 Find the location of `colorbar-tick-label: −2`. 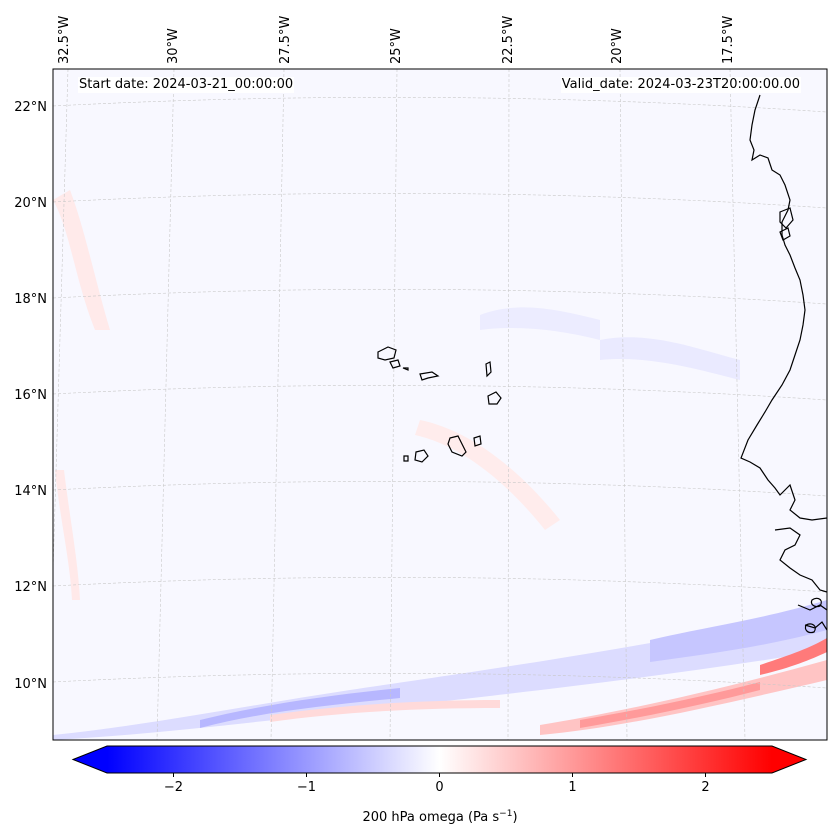

colorbar-tick-label: −2 is located at coordinates (173, 787).